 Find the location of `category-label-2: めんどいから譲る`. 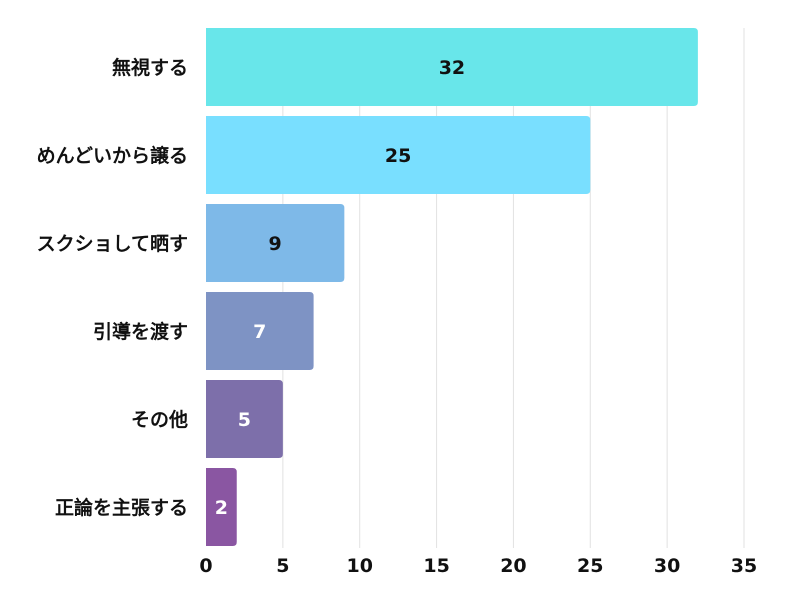

category-label-2: めんどいから譲る is located at coordinates (112, 155).